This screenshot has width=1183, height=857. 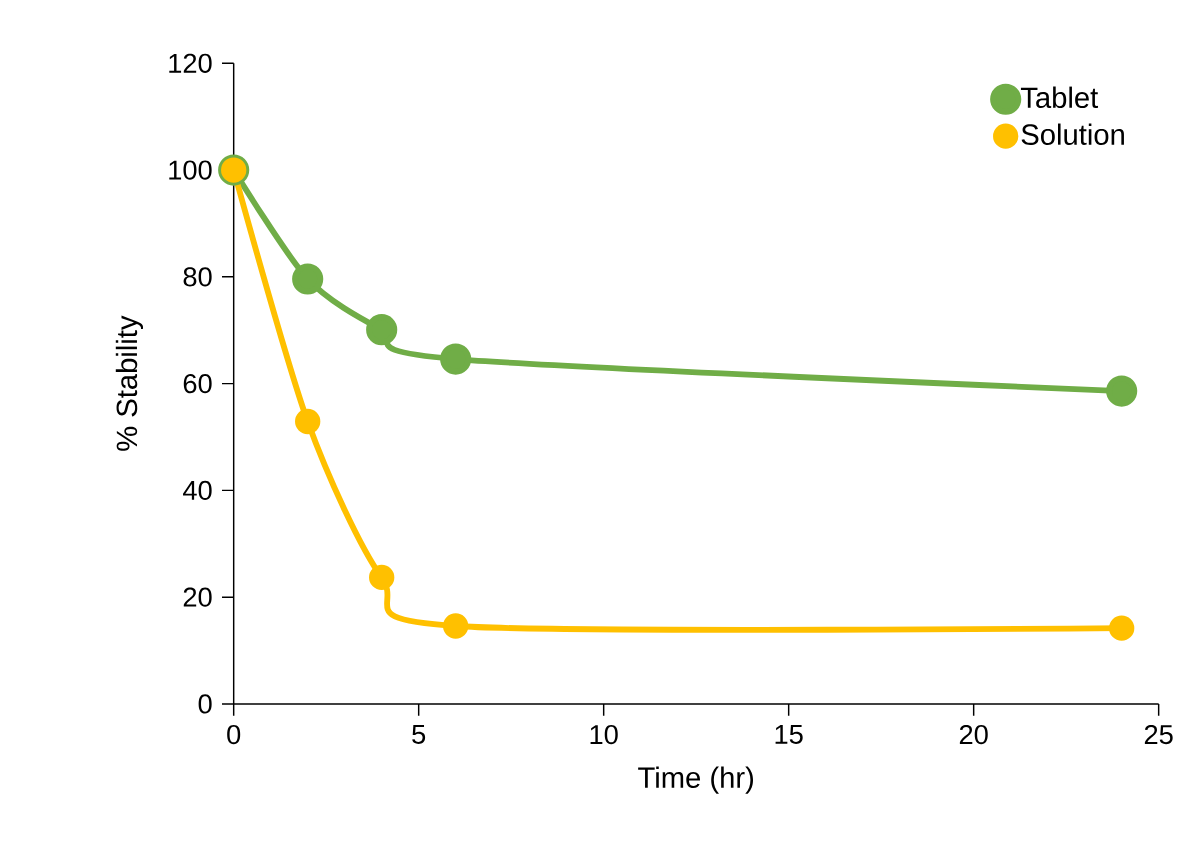 I want to click on x-axis-title: Time (hr), so click(x=696, y=780).